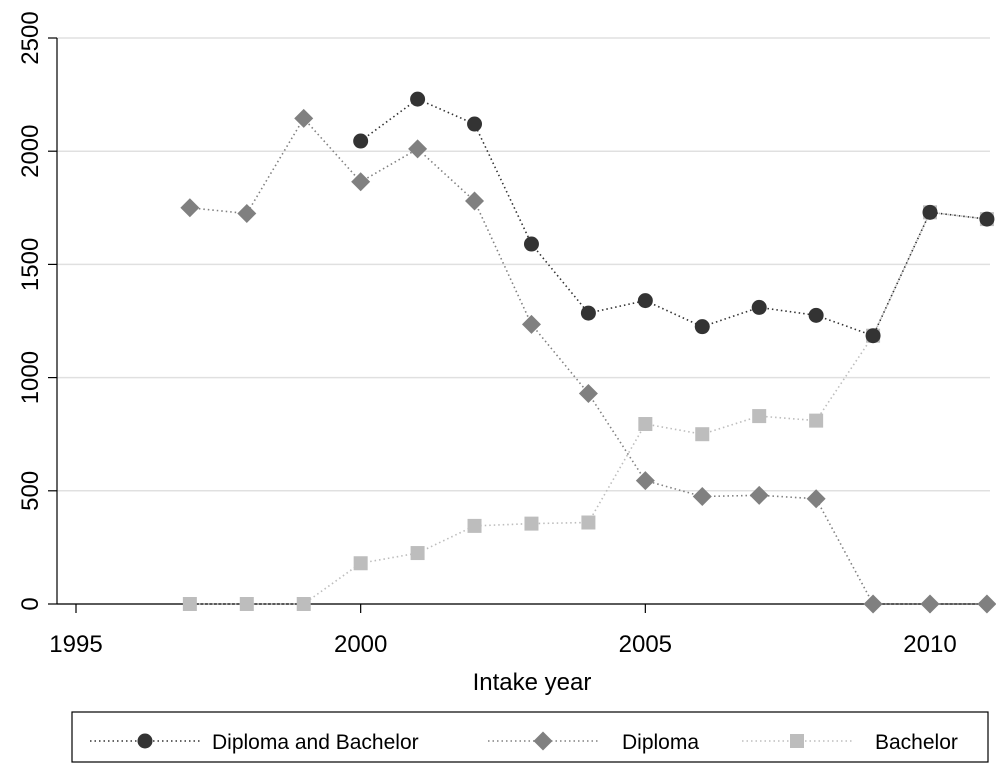 This screenshot has height=763, width=996. What do you see at coordinates (30, 491) in the screenshot?
I see `y-tick-label: 500` at bounding box center [30, 491].